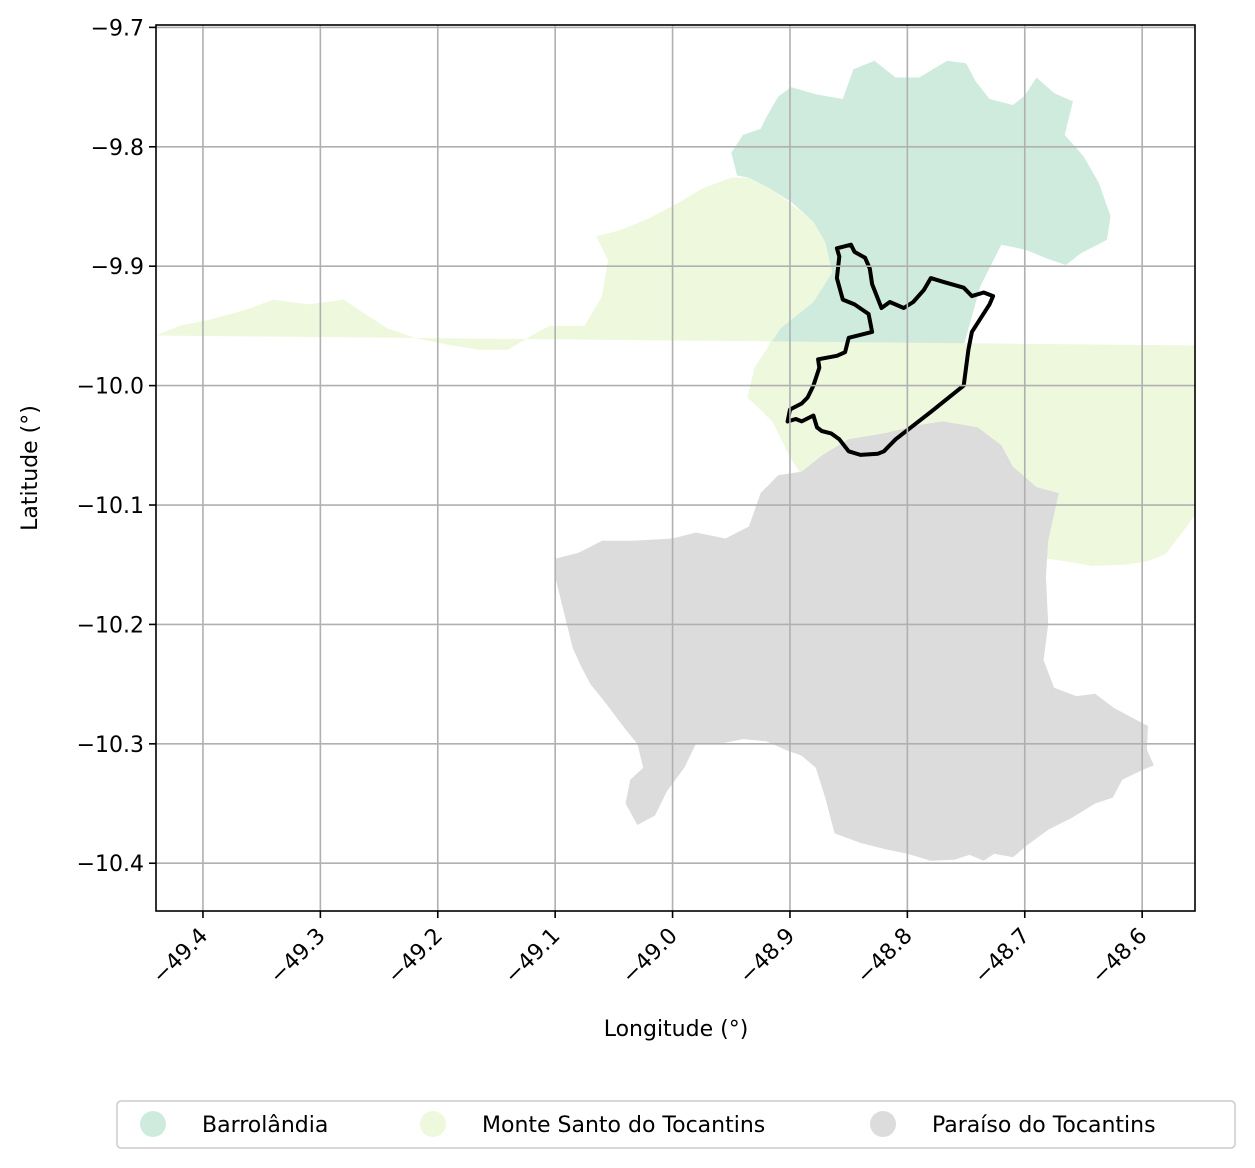 The width and height of the screenshot is (1255, 1168). Describe the element at coordinates (265, 1125) in the screenshot. I see `legend-label-barrolandia: Barrolândia` at that location.